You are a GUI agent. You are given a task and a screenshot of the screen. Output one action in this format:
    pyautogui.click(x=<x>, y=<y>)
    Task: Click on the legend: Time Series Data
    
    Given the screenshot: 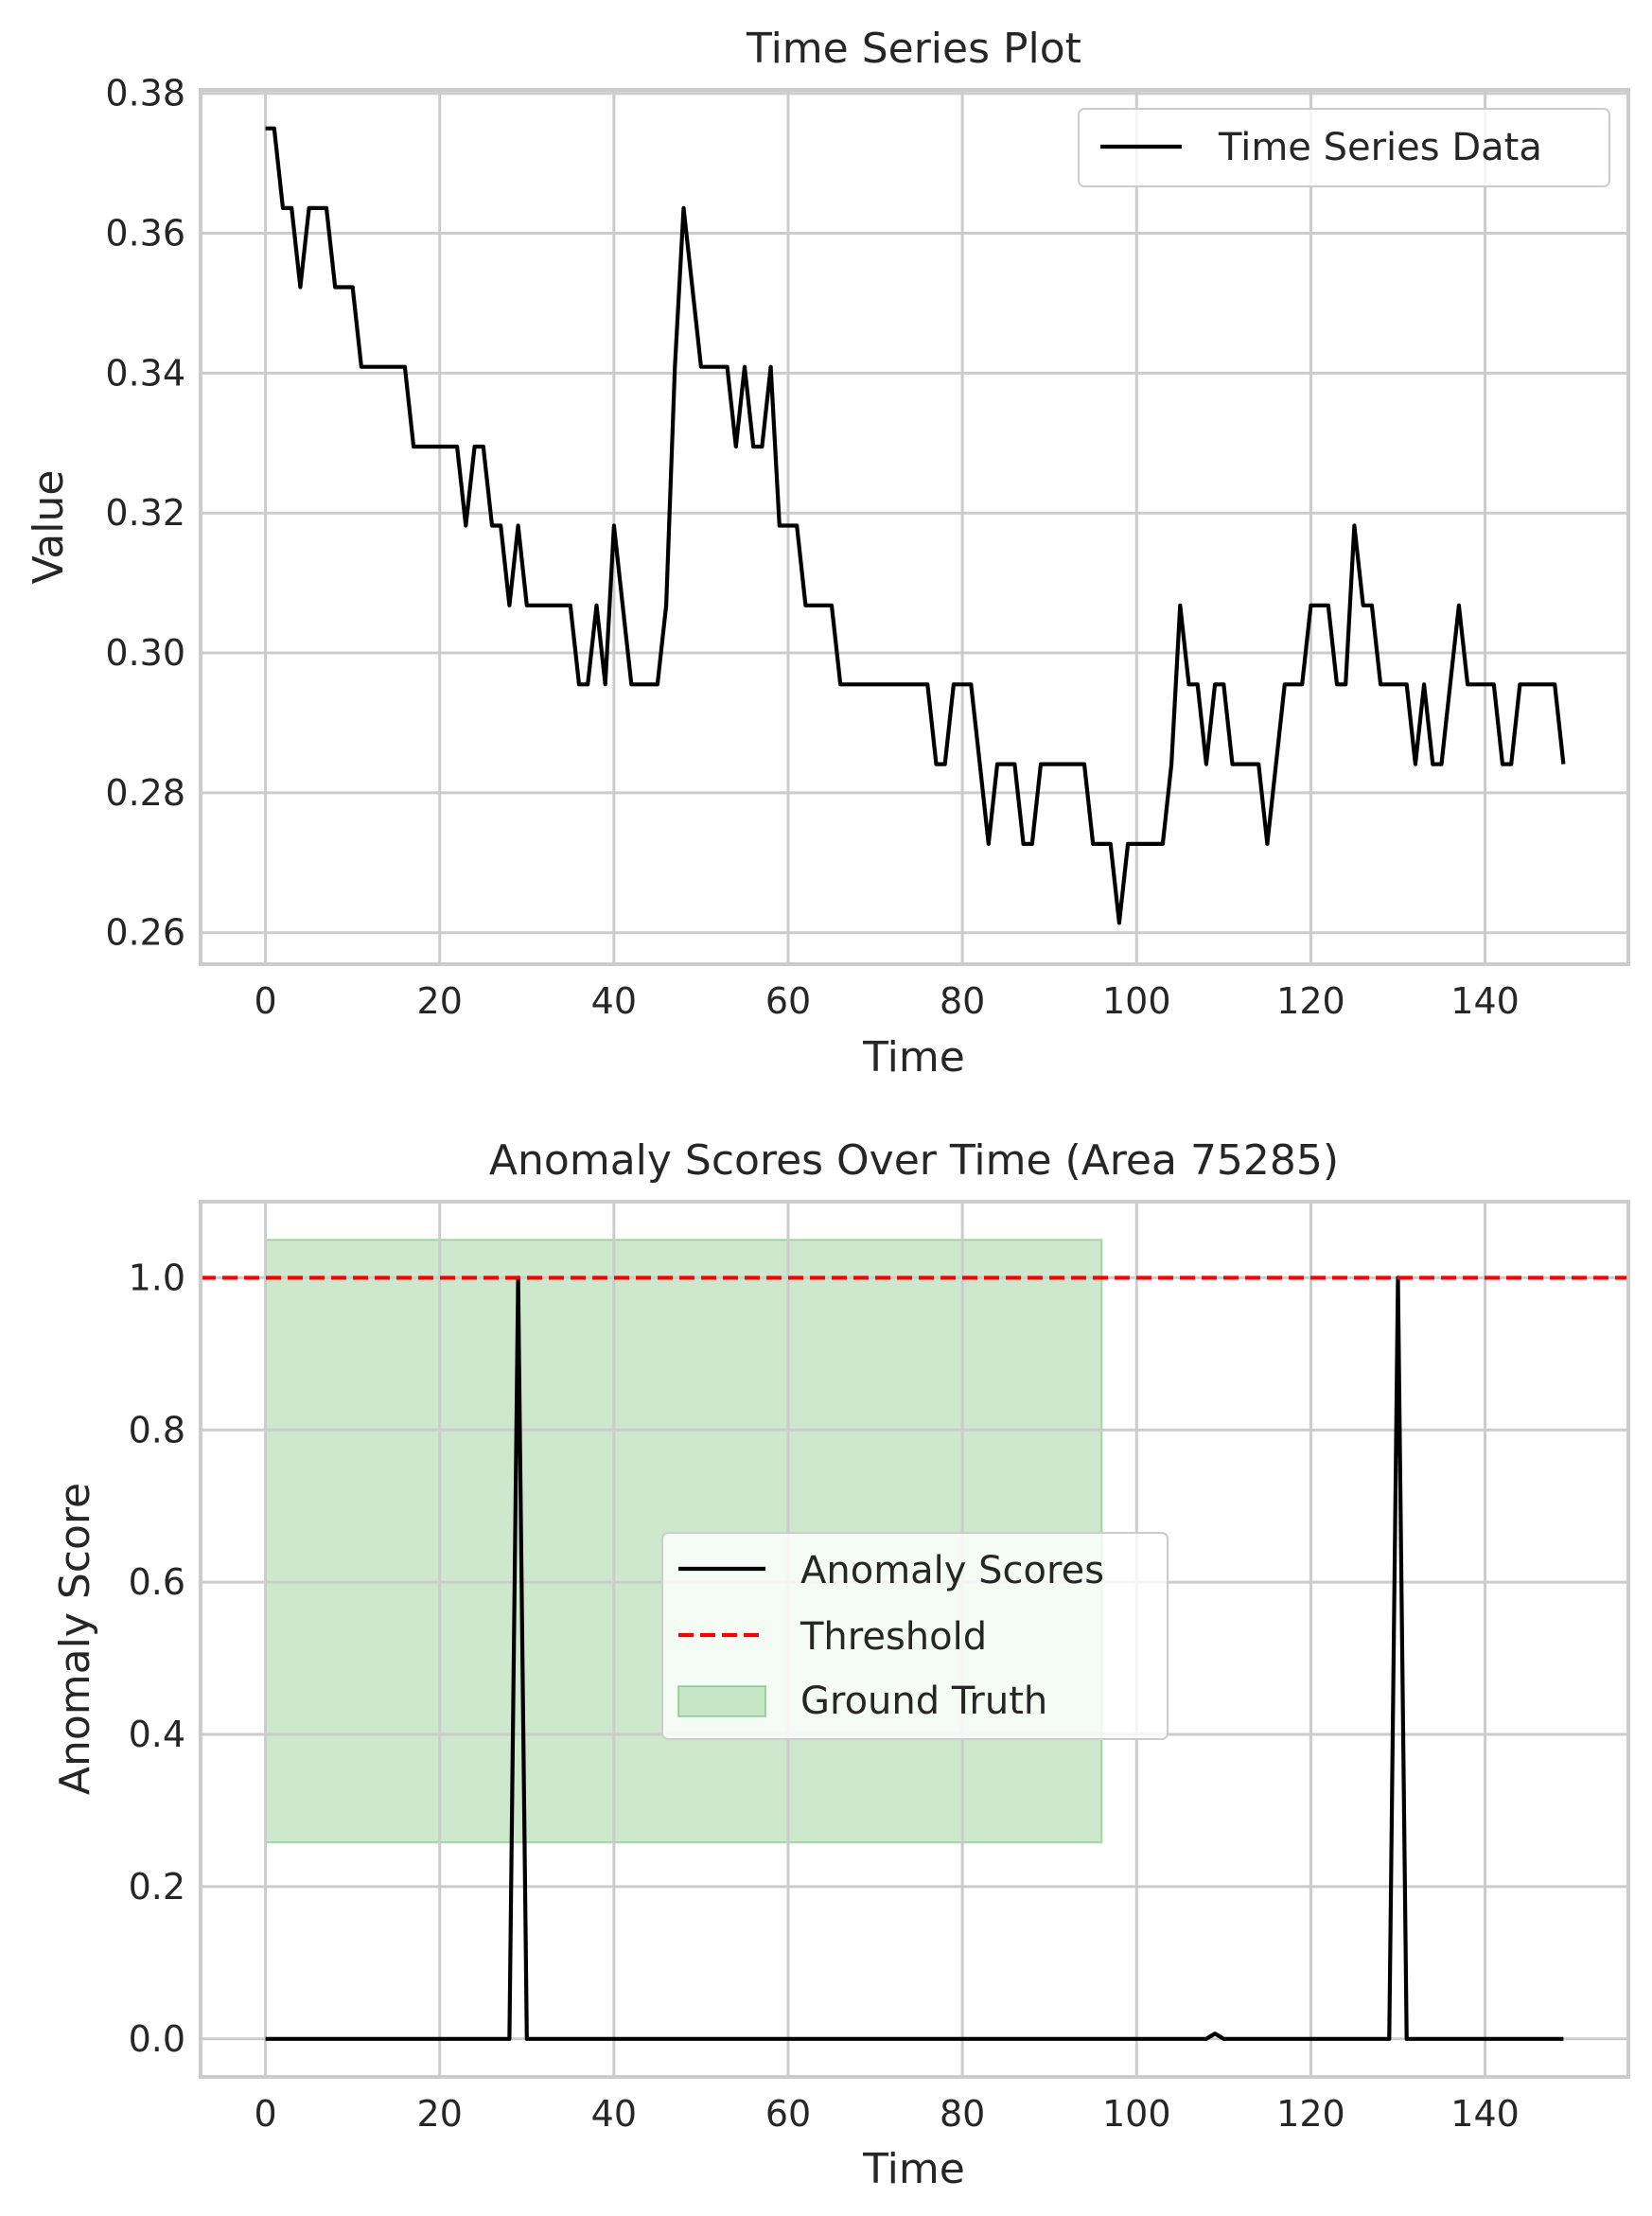 What is the action you would take?
    pyautogui.click(x=1344, y=147)
    